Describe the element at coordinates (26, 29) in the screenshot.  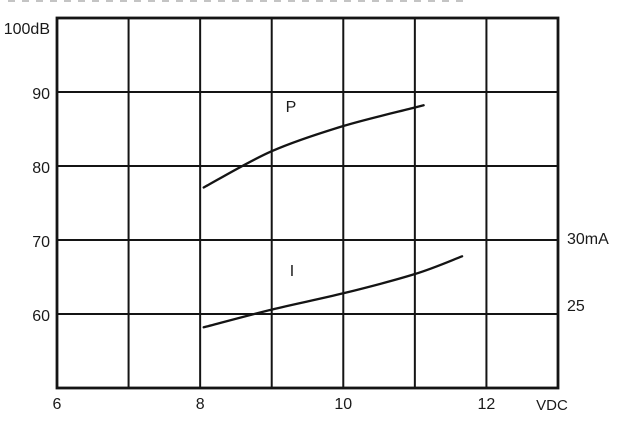
I see `y-left-tick-100: 100dB` at that location.